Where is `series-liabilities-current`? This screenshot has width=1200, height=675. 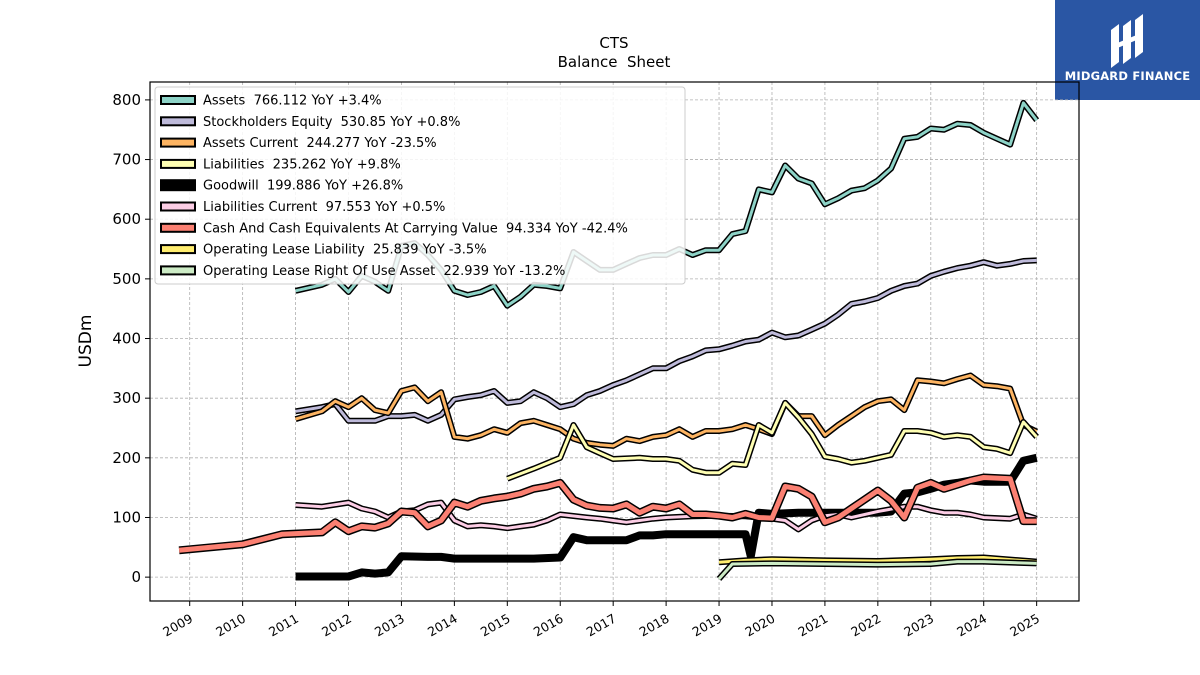
series-liabilities-current is located at coordinates (666, 516).